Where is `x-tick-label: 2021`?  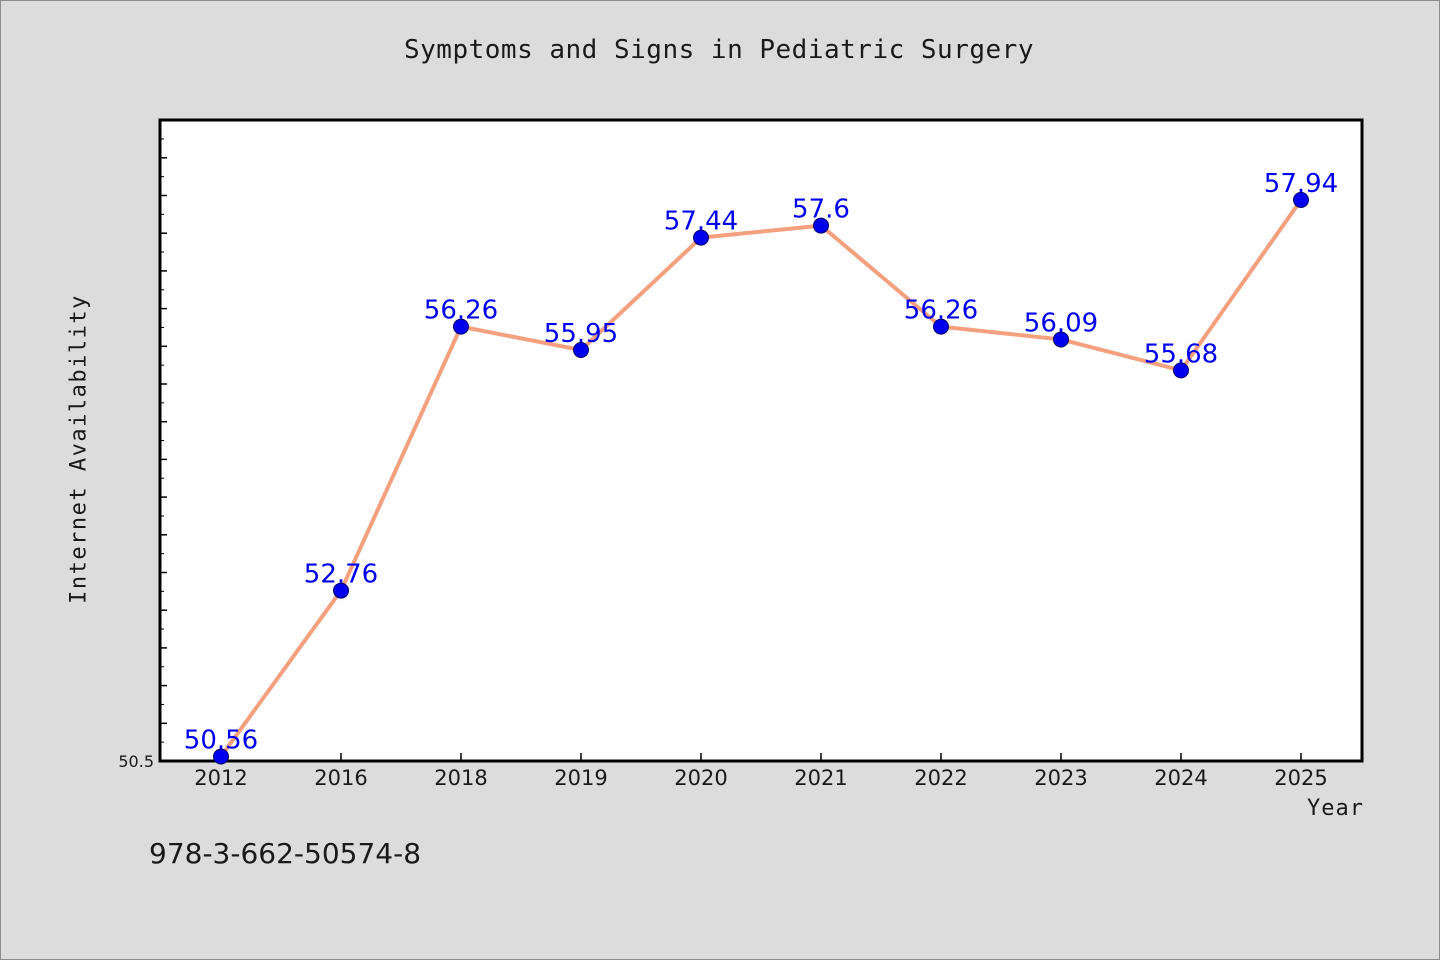
x-tick-label: 2021 is located at coordinates (820, 778).